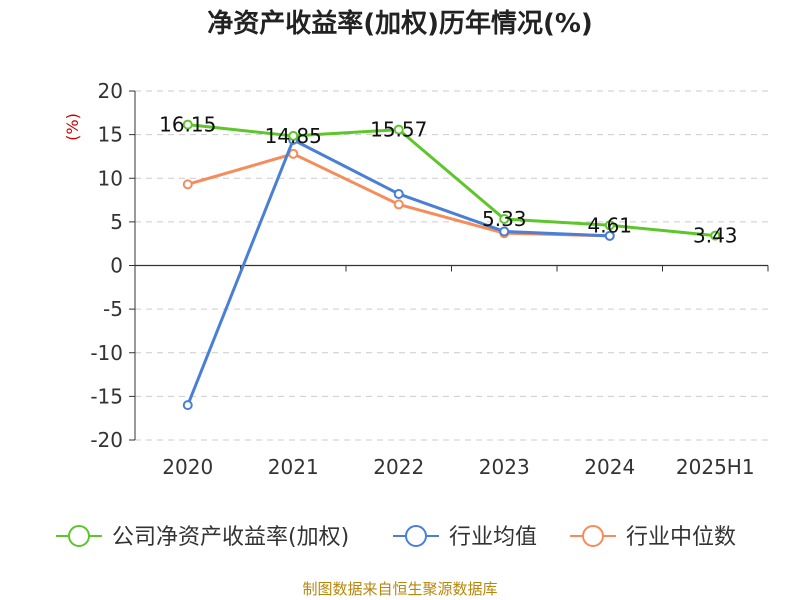  I want to click on data-label: 16.15, so click(187, 125).